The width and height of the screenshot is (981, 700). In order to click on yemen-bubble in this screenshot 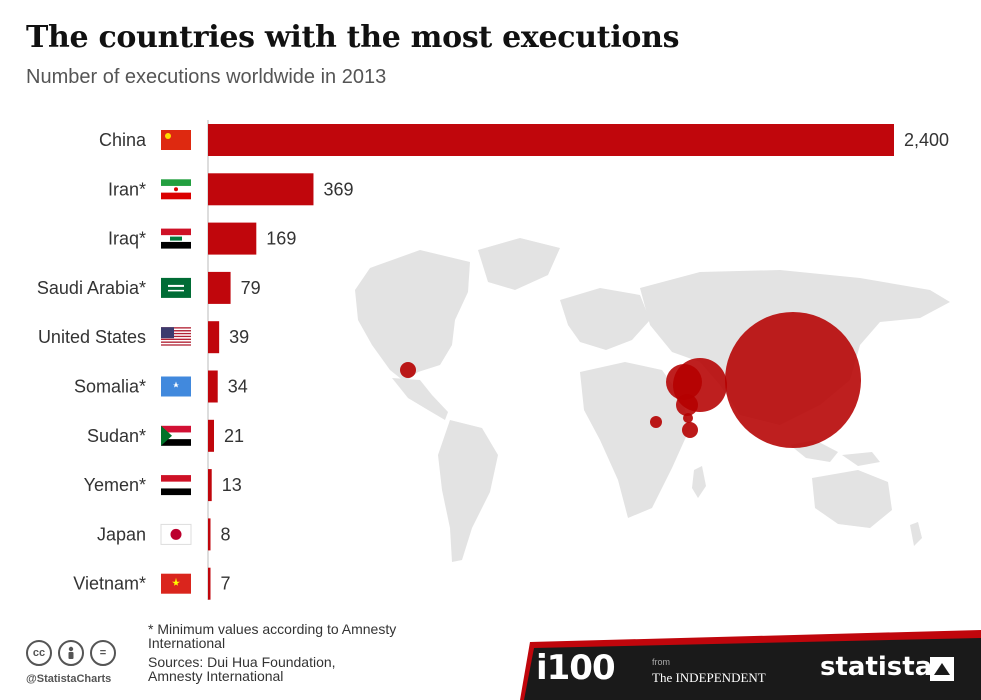, I will do `click(688, 418)`.